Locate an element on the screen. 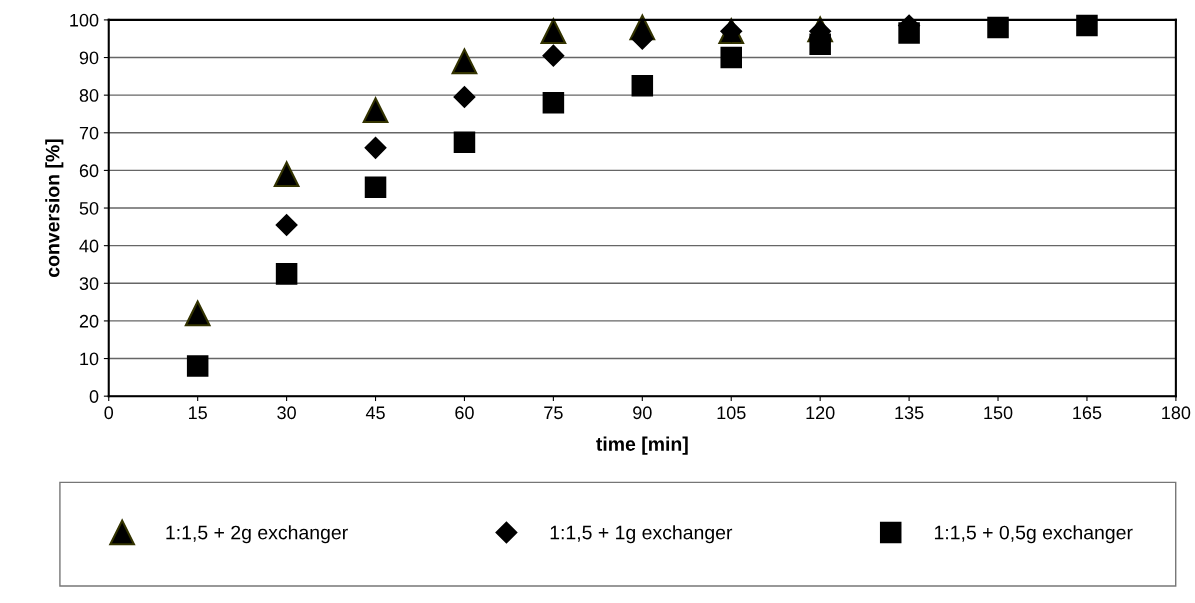  legend-label: 1:1,5 + 1g exchanger is located at coordinates (641, 534).